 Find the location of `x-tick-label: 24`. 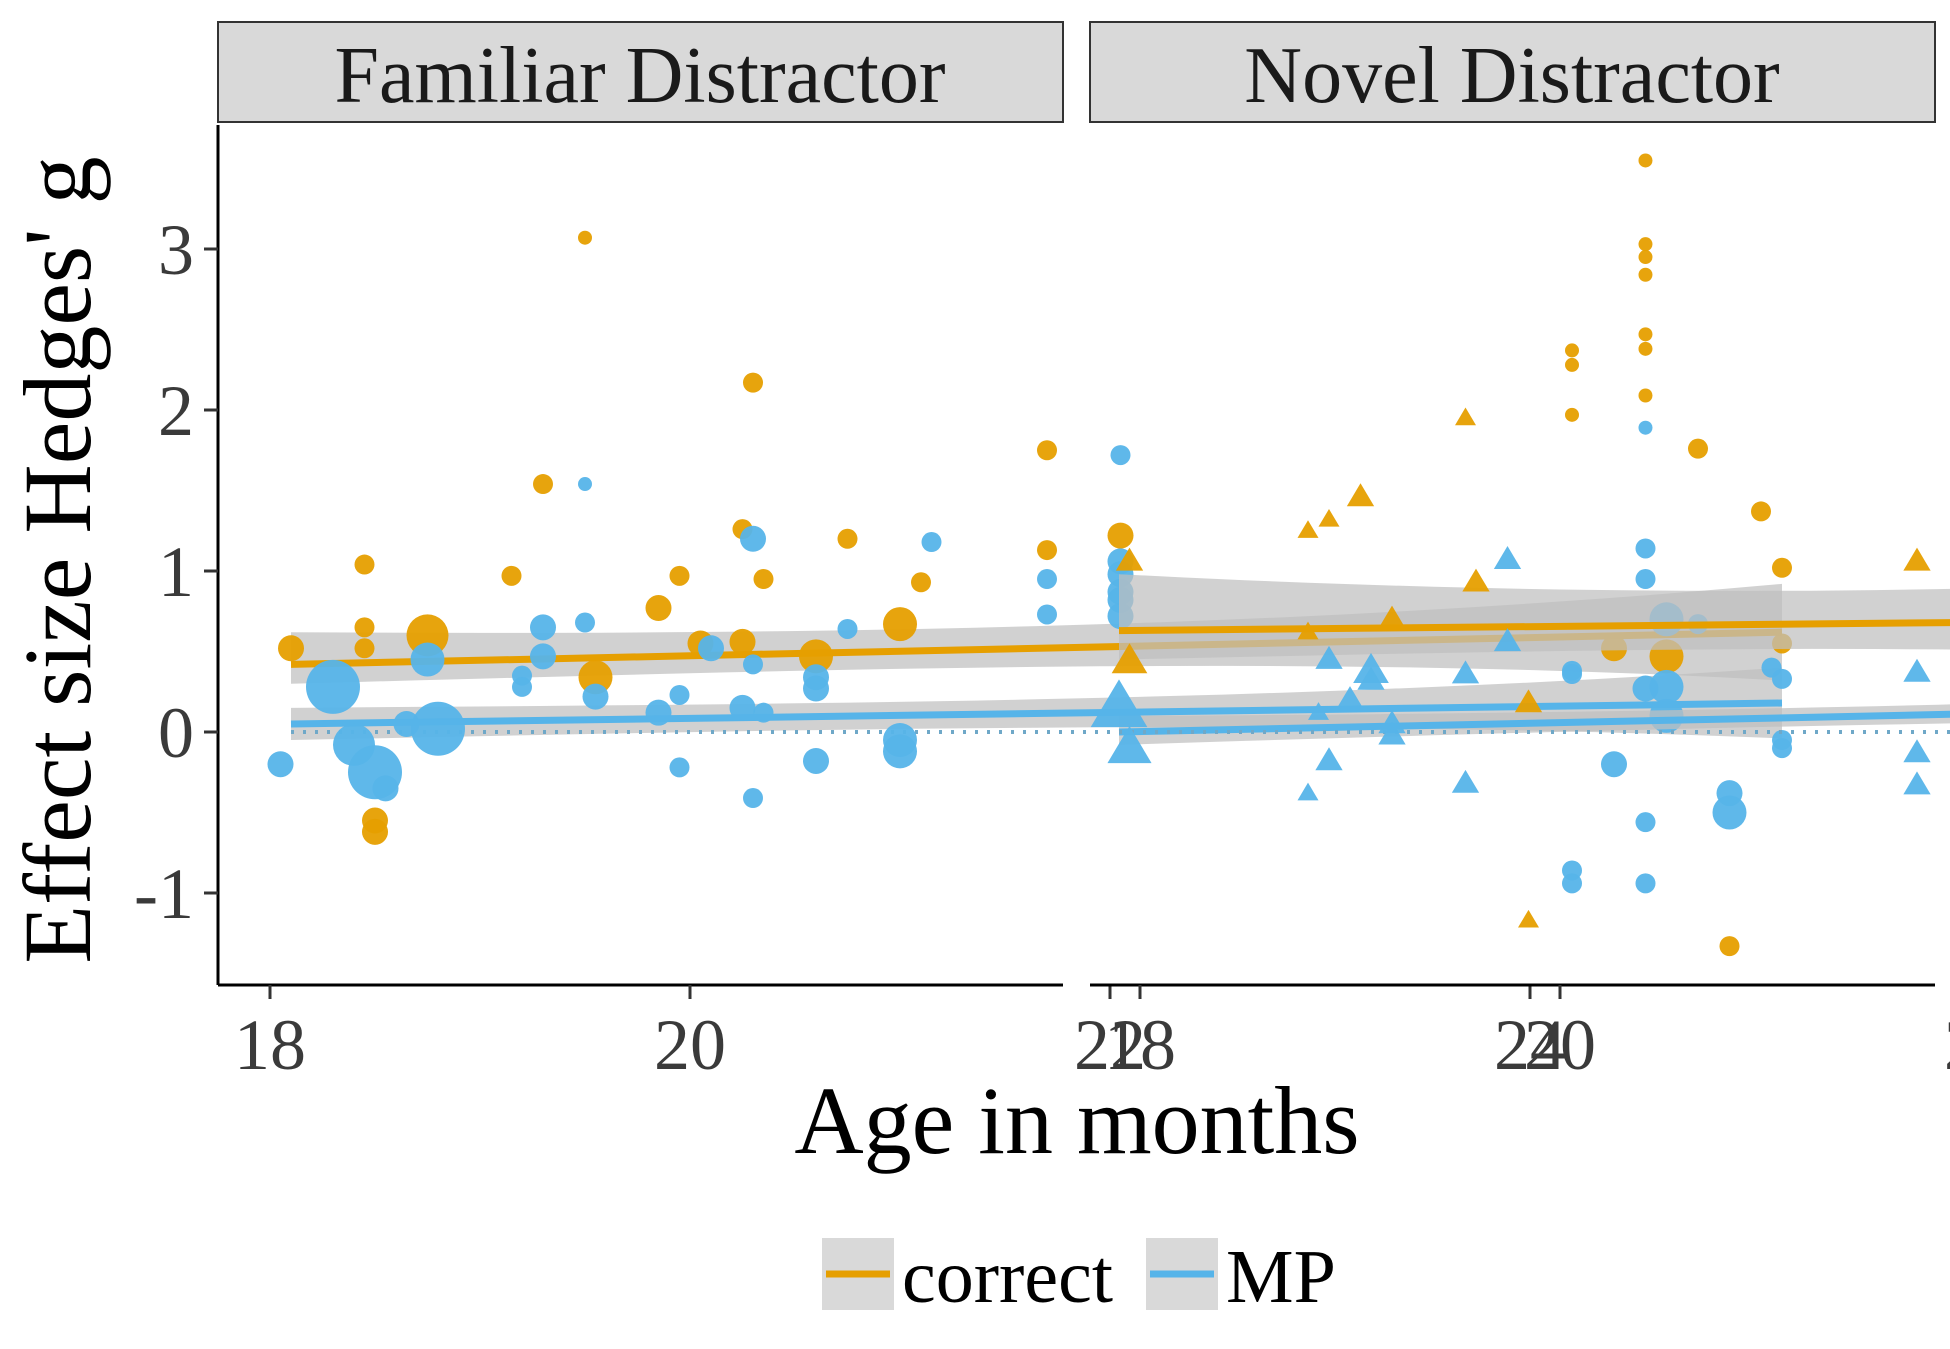

x-tick-label: 24 is located at coordinates (1530, 1045).